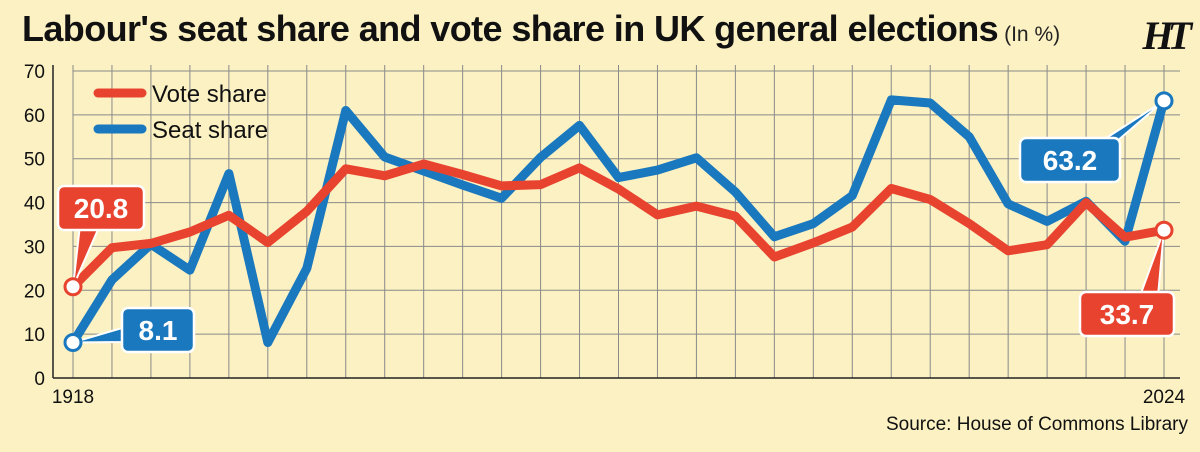 The width and height of the screenshot is (1200, 452). I want to click on seat-first-callout-value: 8.1, so click(158, 330).